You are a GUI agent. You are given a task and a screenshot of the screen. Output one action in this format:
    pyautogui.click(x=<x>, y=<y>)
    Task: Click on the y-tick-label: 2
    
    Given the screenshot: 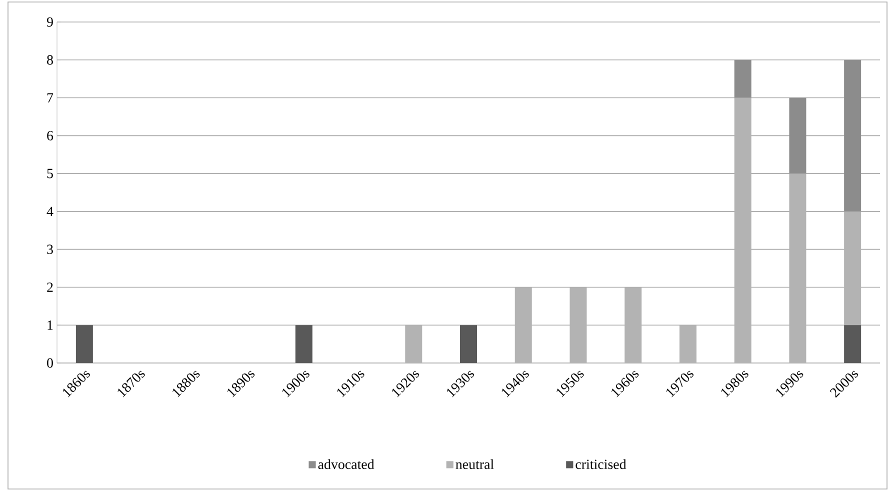 What is the action you would take?
    pyautogui.click(x=50, y=287)
    